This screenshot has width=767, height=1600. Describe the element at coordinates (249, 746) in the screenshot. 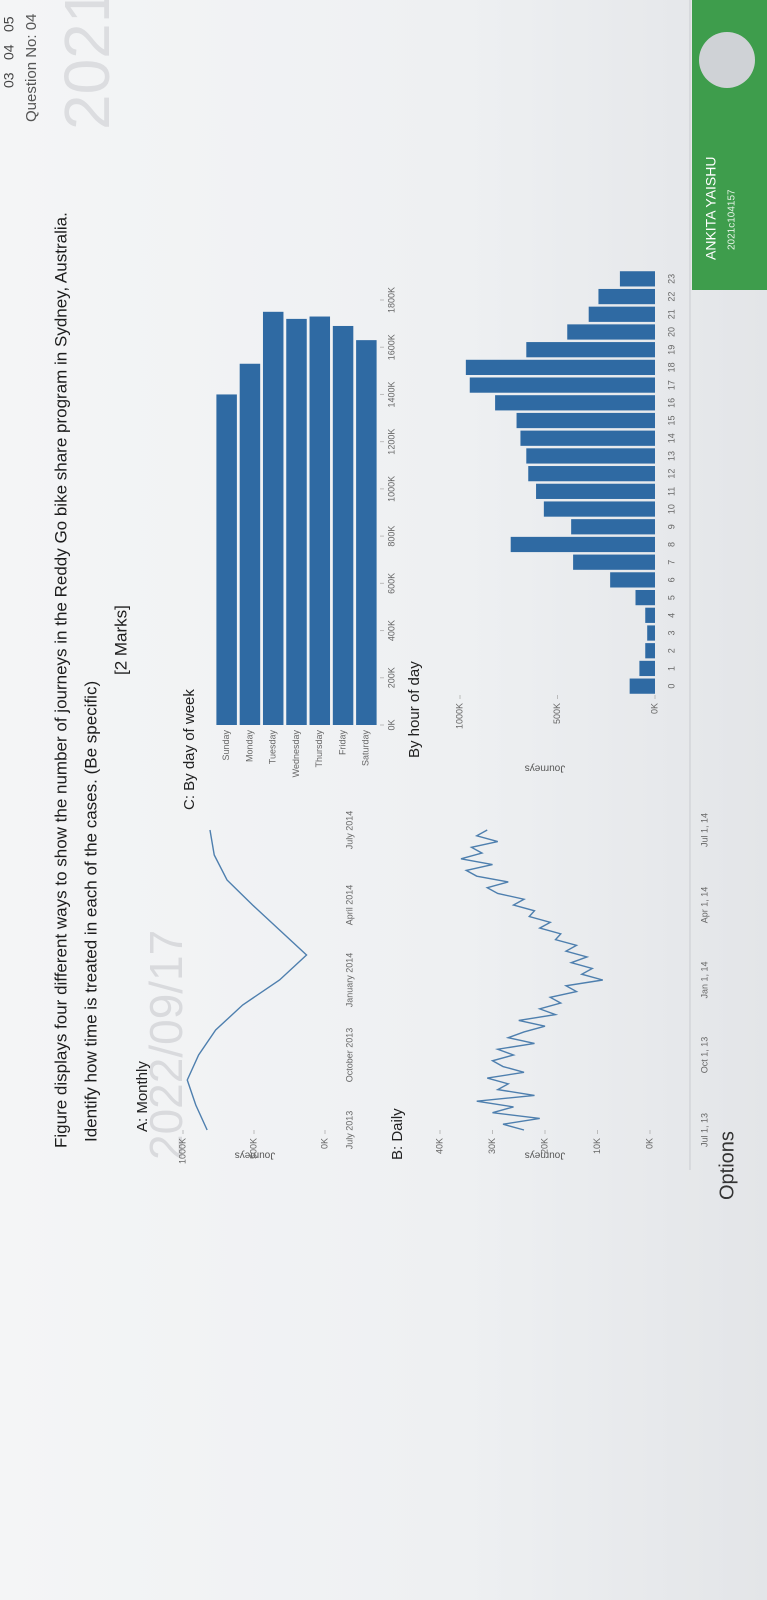

I see `category-label: Monday` at that location.